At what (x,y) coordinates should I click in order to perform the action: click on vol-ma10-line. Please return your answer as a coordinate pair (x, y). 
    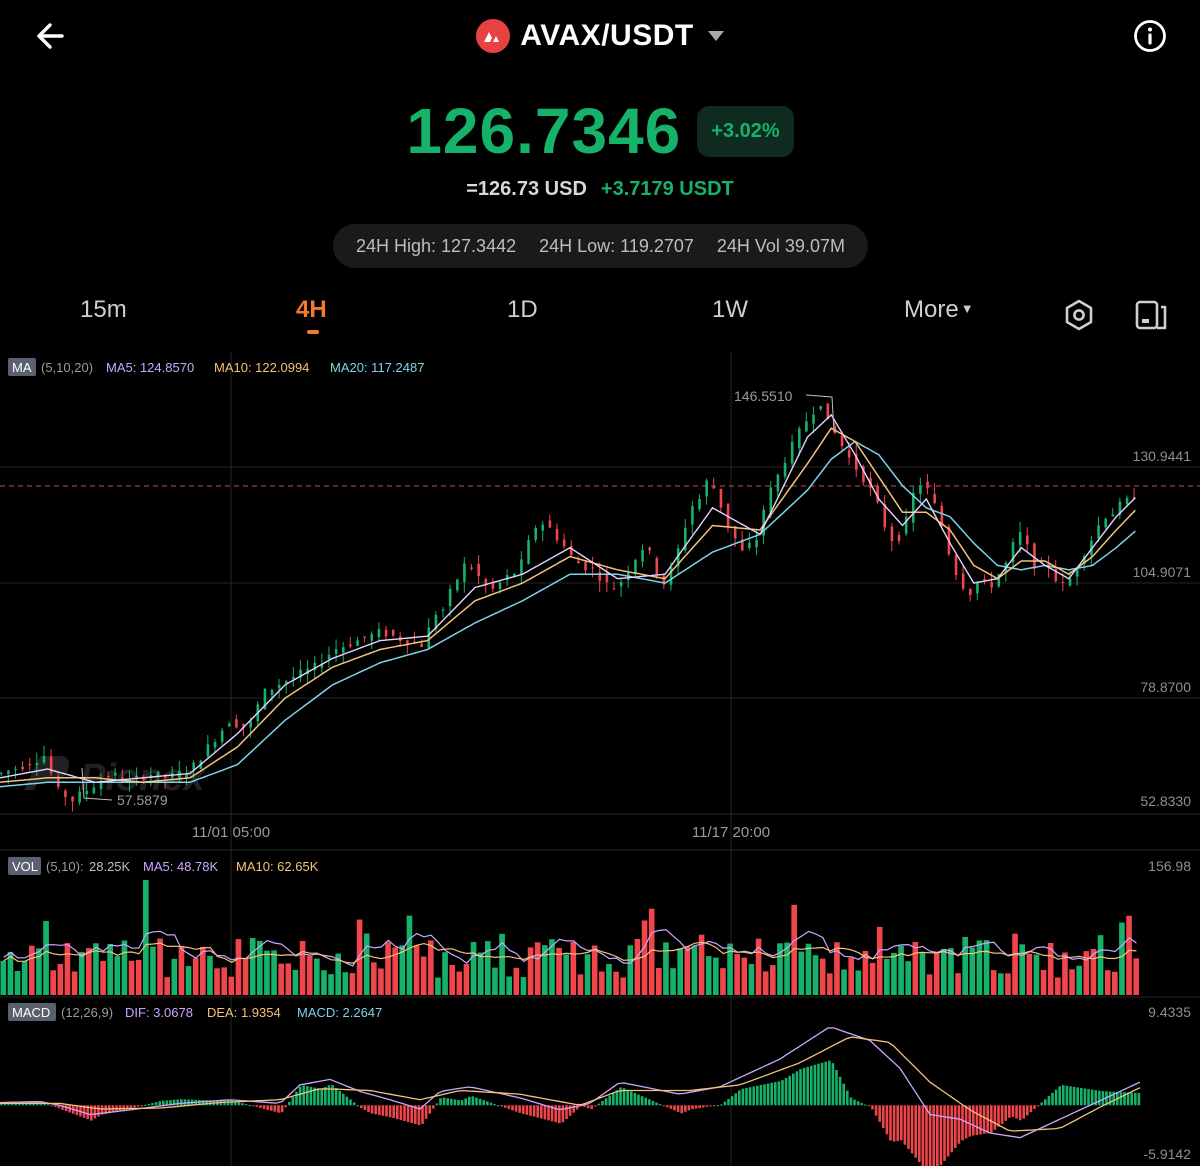
    Looking at the image, I should click on (570, 952).